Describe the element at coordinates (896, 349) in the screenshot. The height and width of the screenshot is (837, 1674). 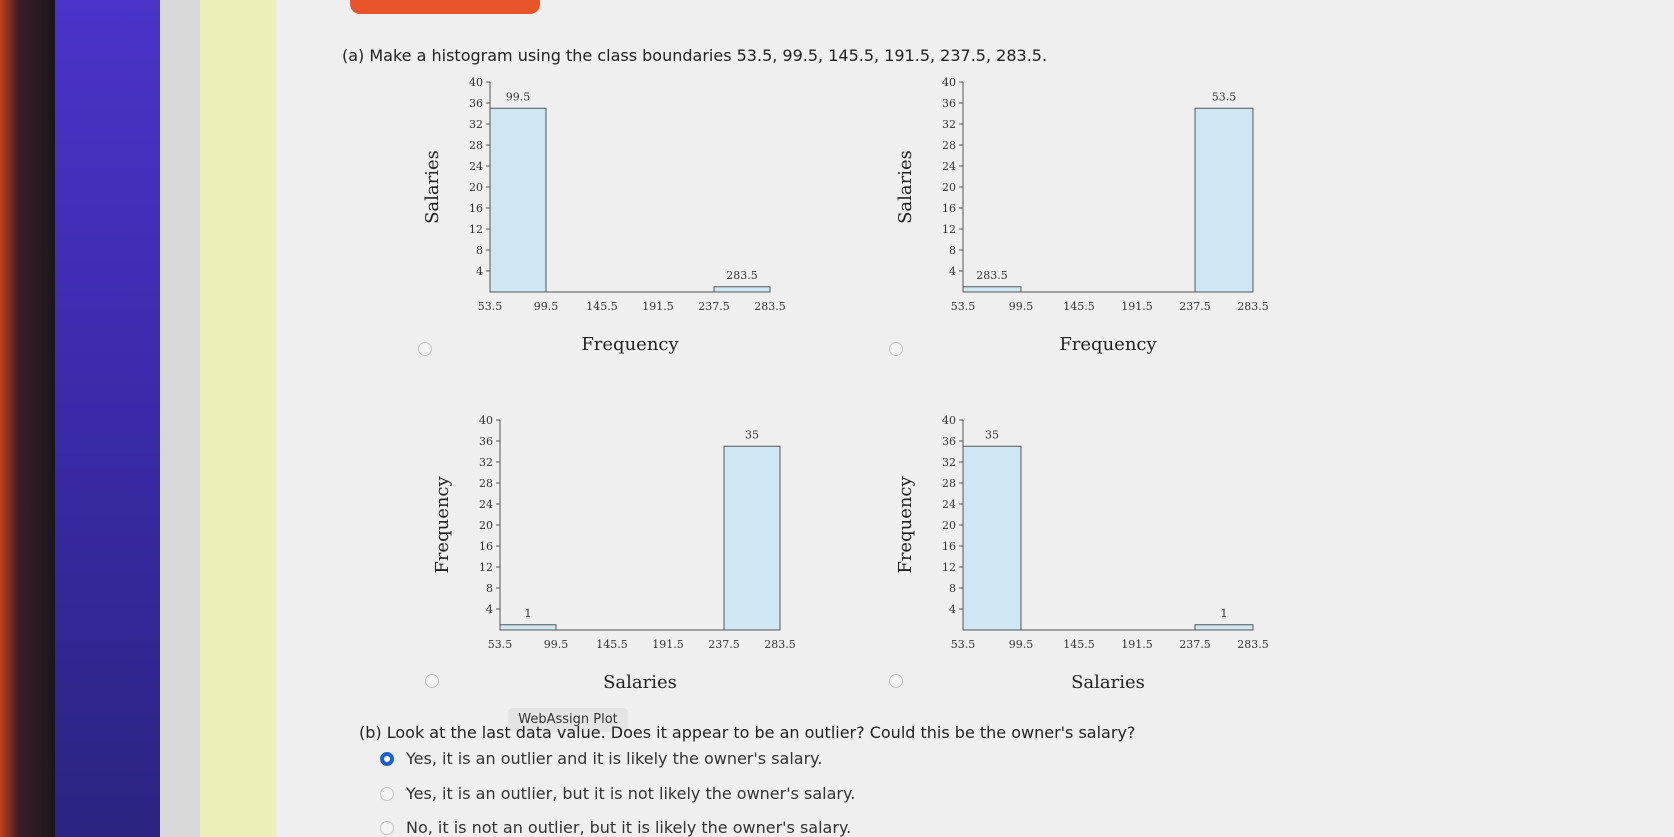
I see `histogram-option-2-radio` at that location.